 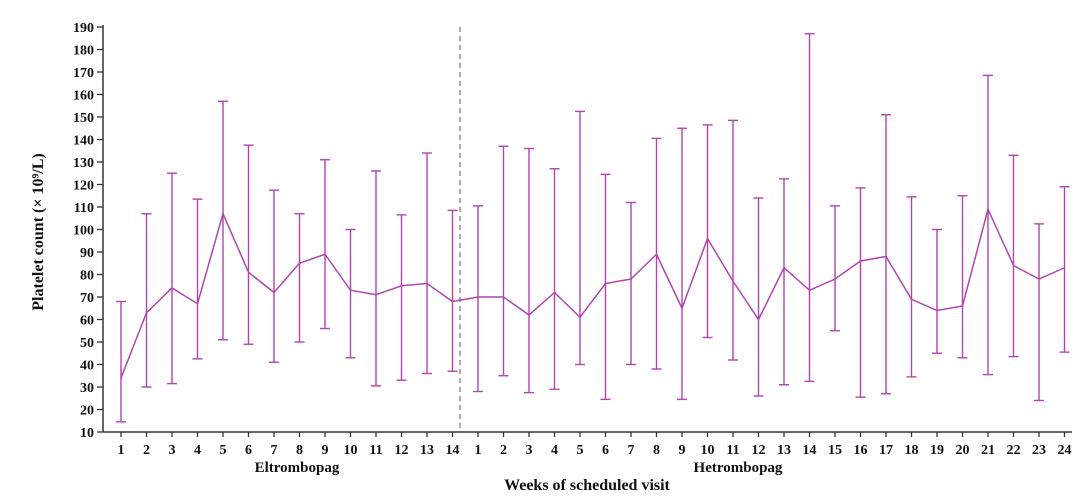 What do you see at coordinates (83, 163) in the screenshot?
I see `y-tick-label: 130` at bounding box center [83, 163].